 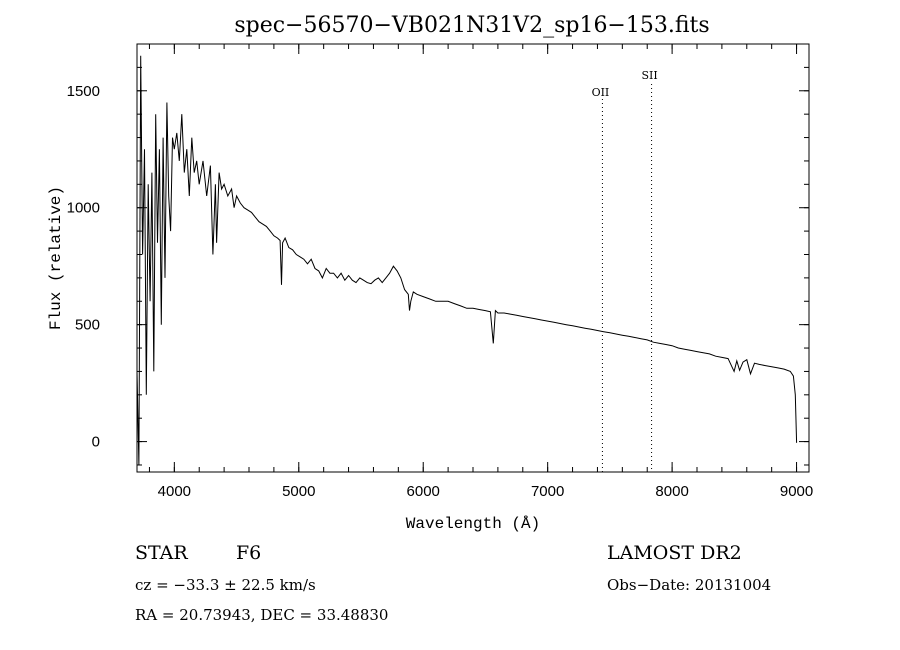 I want to click on x-tick-label: 4000, so click(x=174, y=491).